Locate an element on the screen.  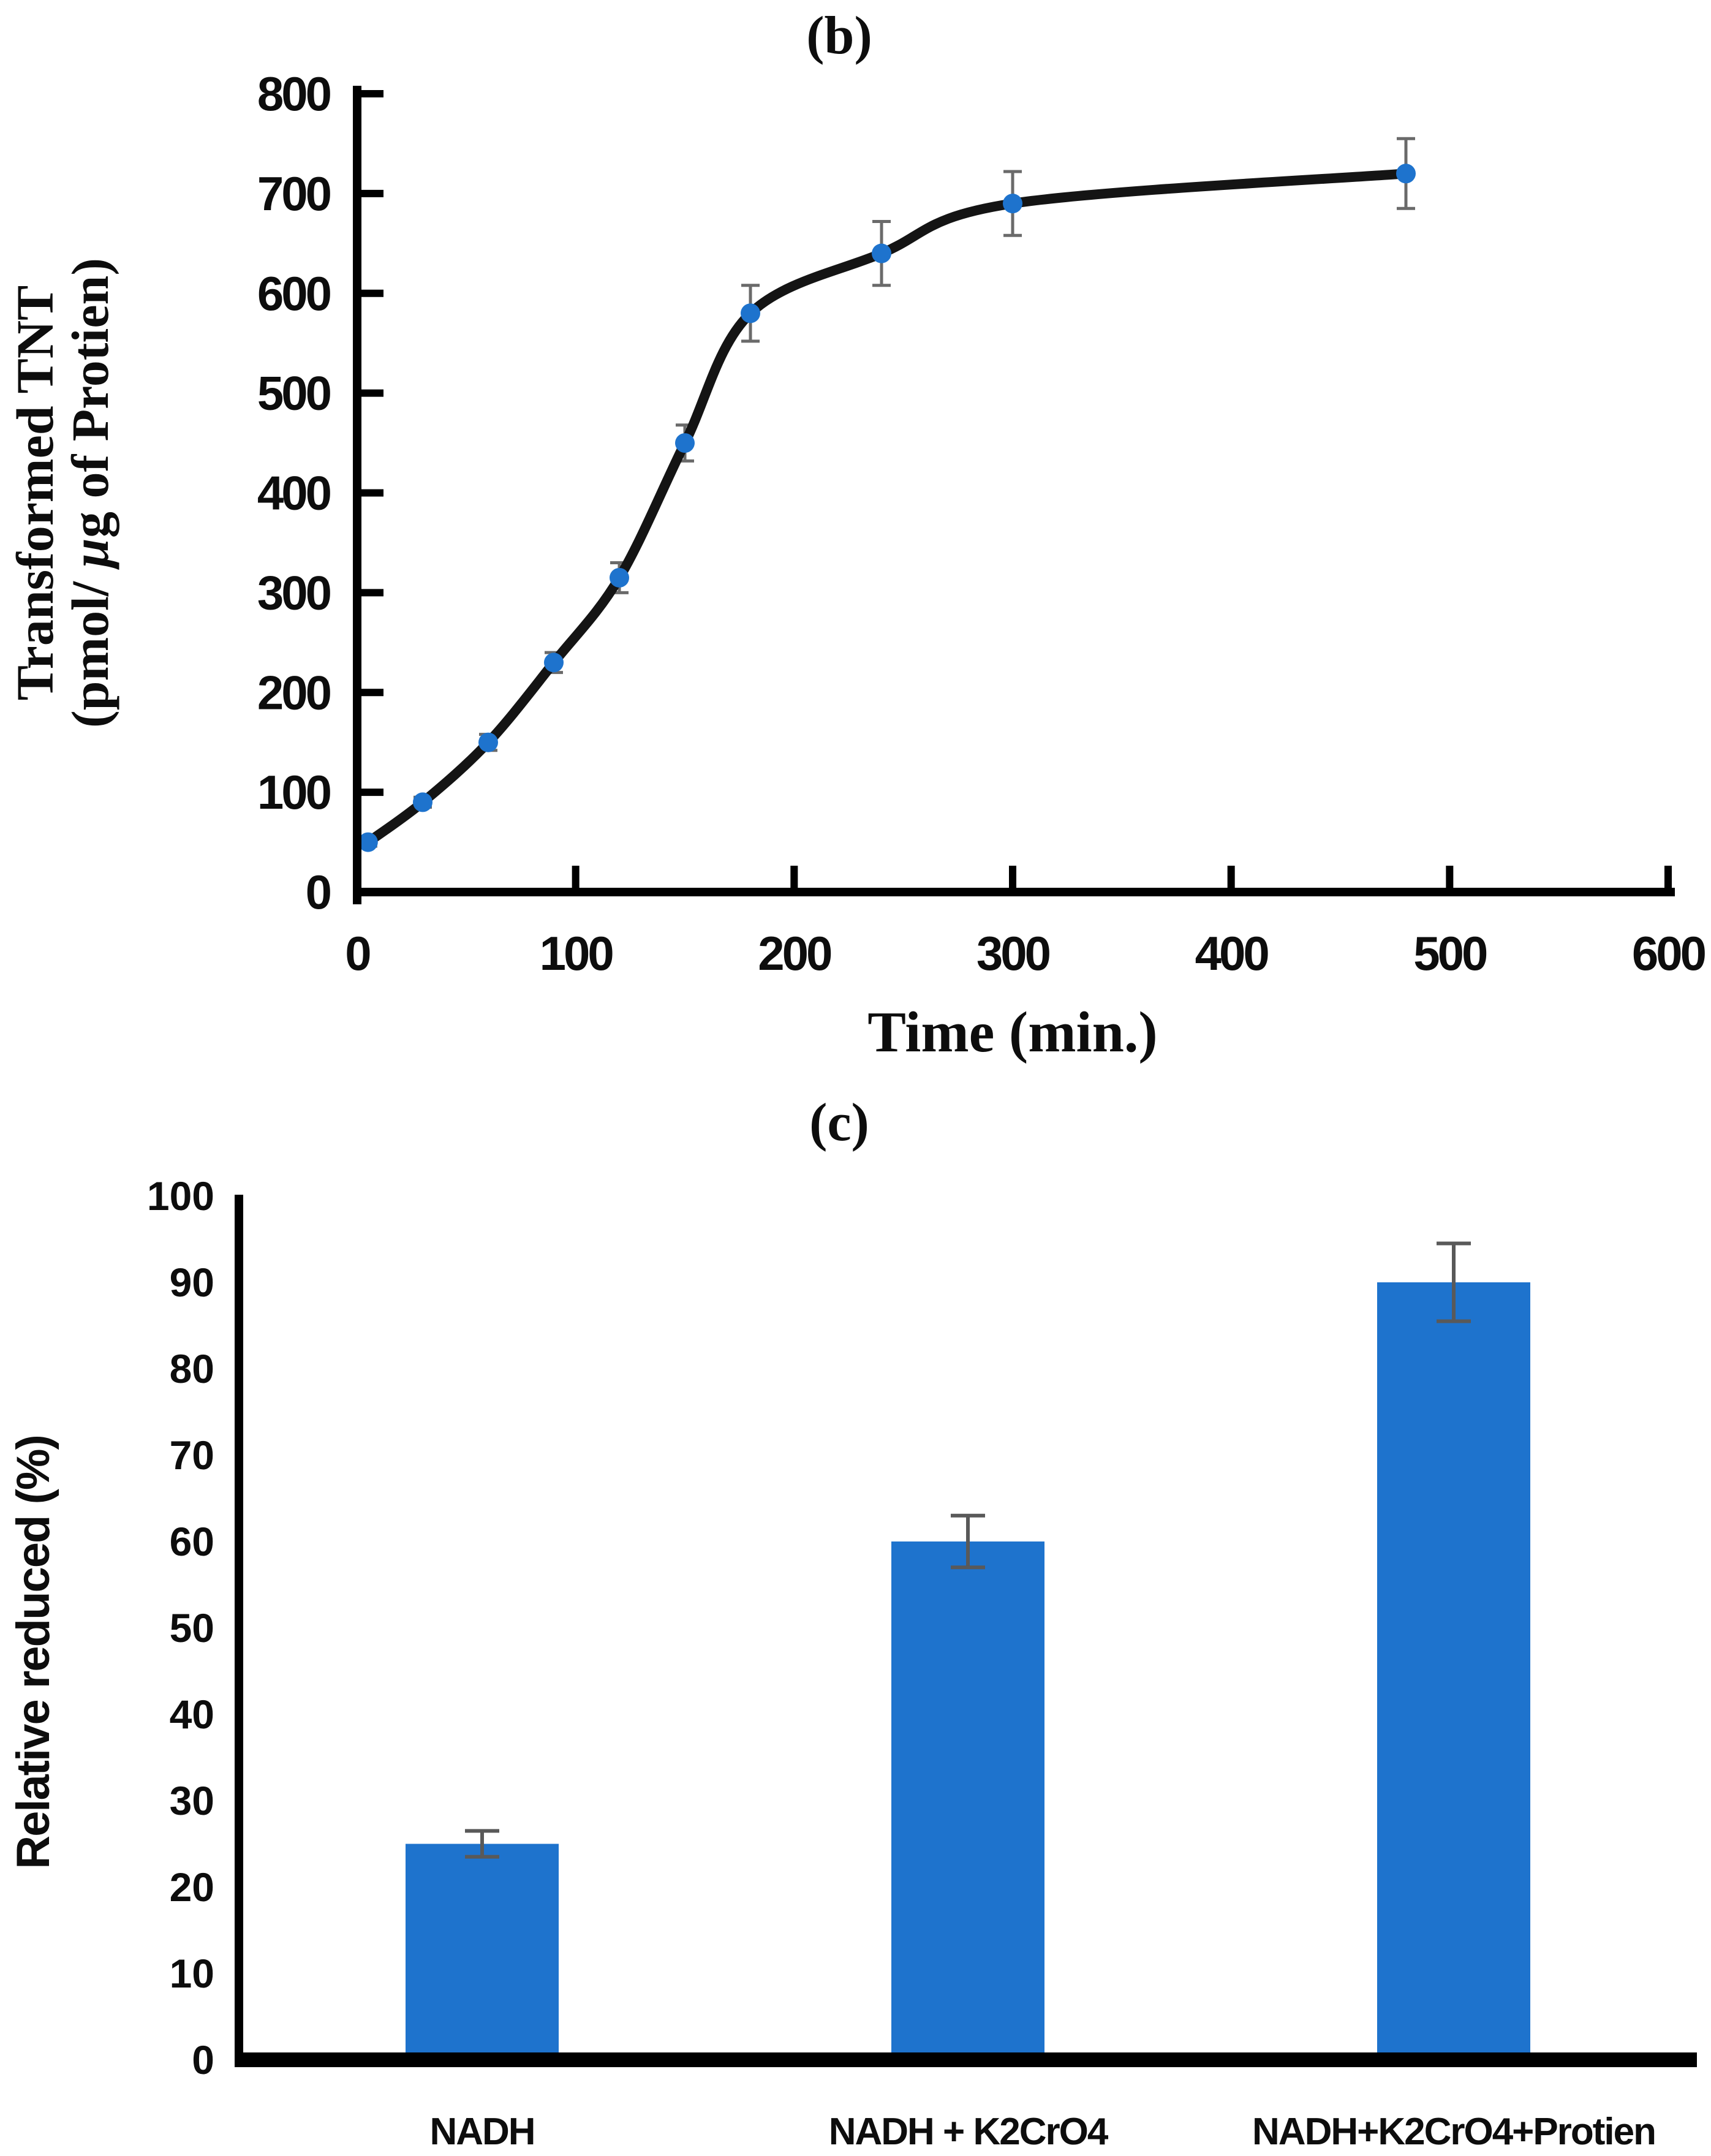
y-tick-label: 70 is located at coordinates (192, 1455).